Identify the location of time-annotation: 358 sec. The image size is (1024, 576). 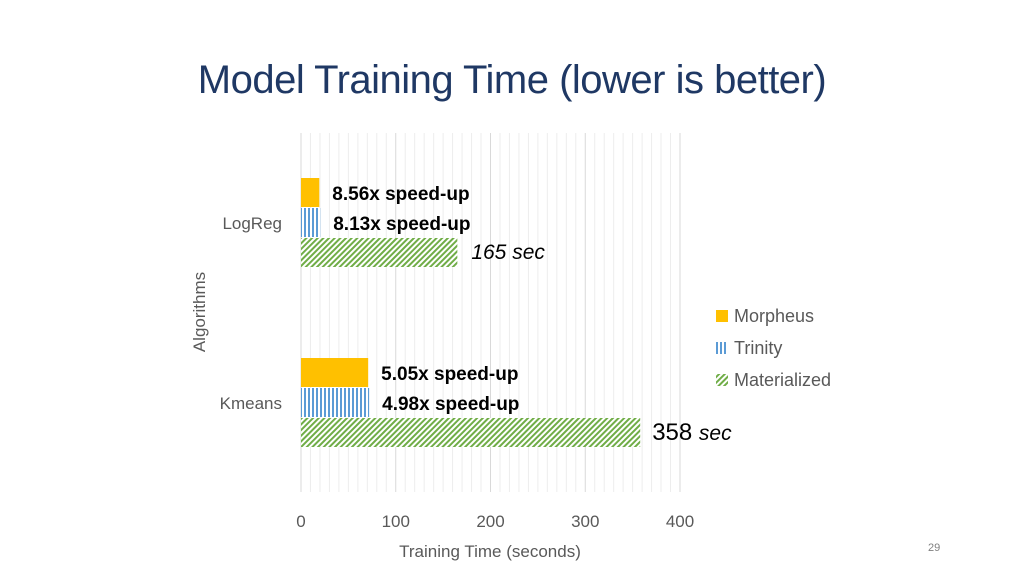
(692, 432).